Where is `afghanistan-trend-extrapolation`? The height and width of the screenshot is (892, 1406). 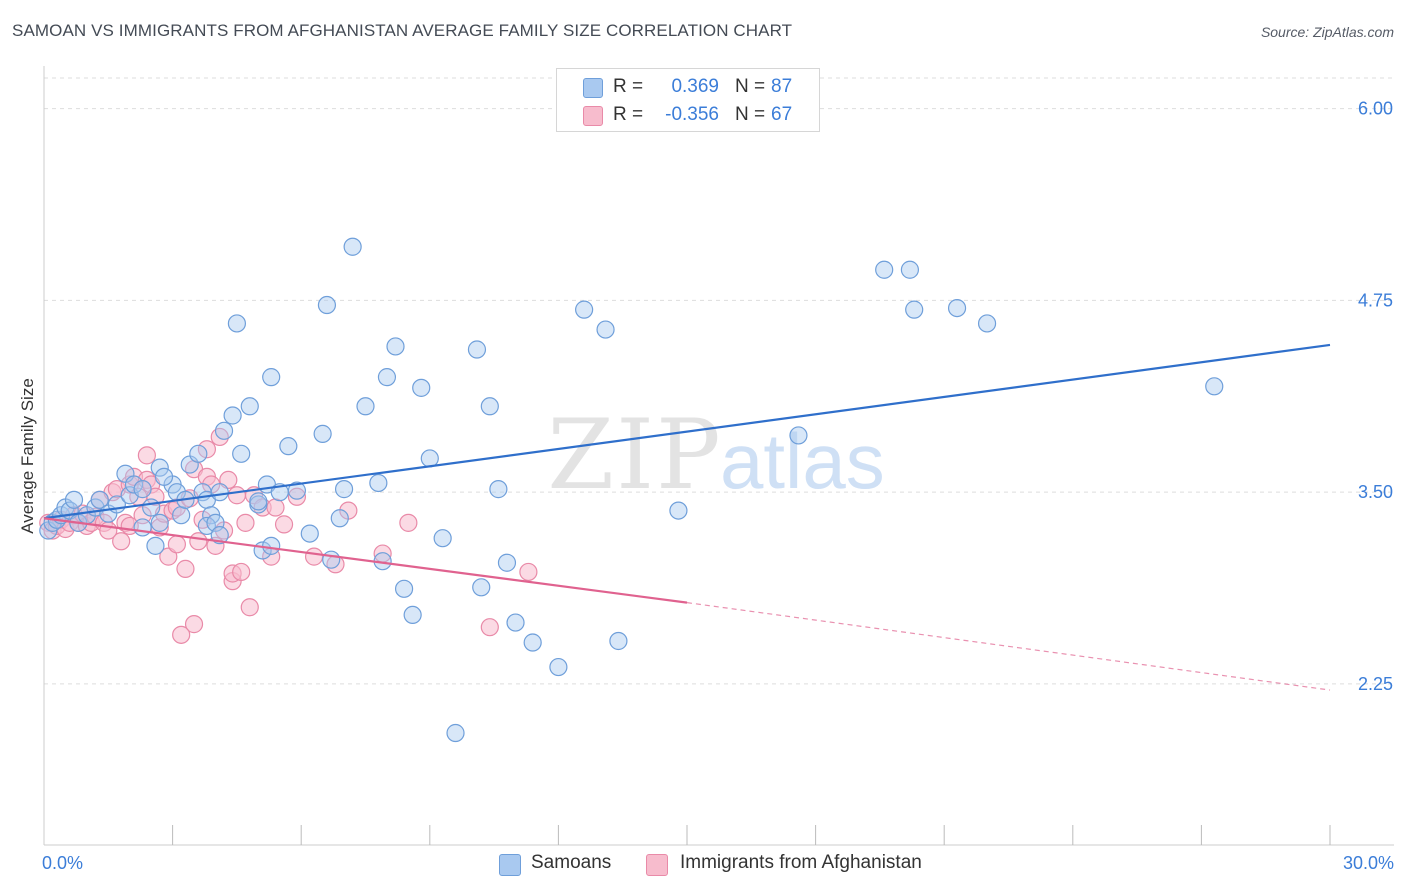 afghanistan-trend-extrapolation is located at coordinates (1008, 646).